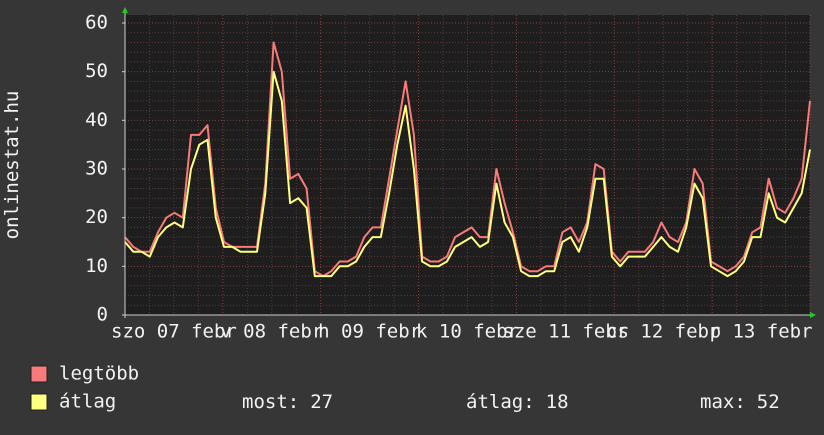  I want to click on stat-value: 18, so click(557, 402).